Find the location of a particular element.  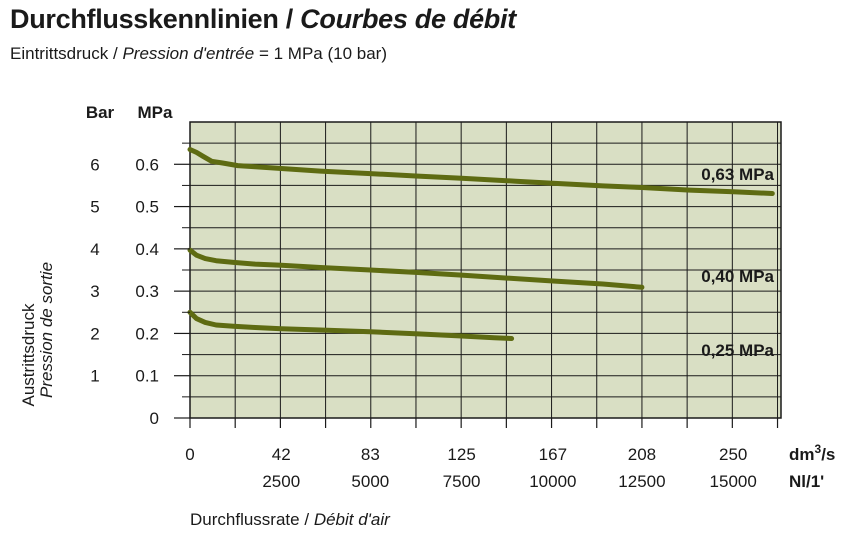

chart-title: Durchflusskennlinien / Courbes de débit is located at coordinates (263, 19).